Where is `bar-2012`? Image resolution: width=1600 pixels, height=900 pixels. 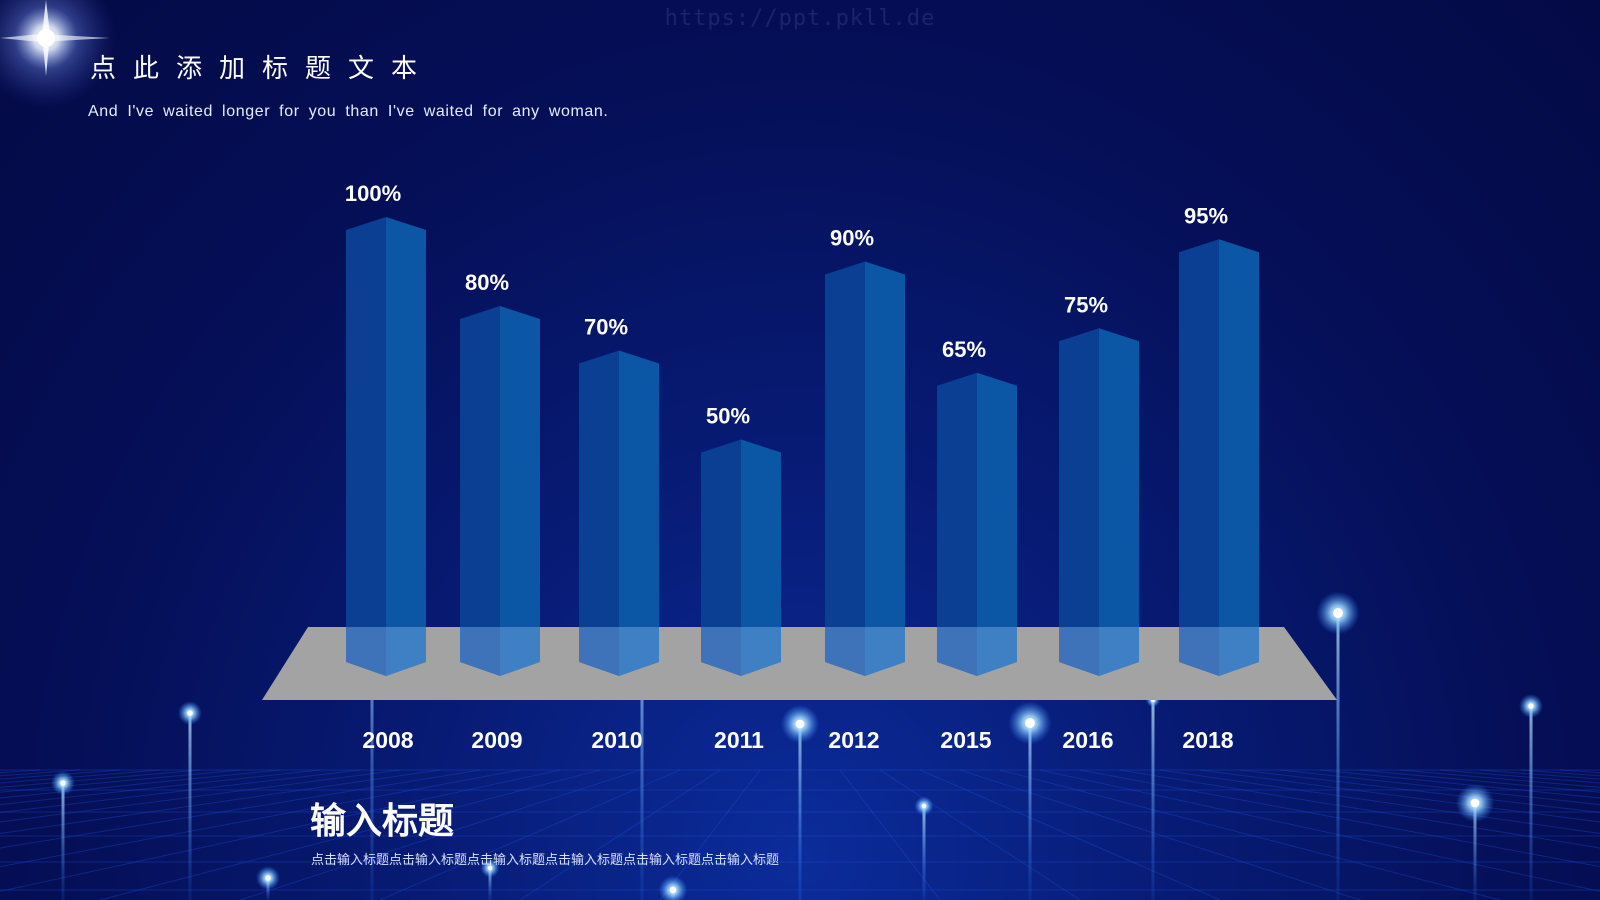
bar-2012 is located at coordinates (865, 468).